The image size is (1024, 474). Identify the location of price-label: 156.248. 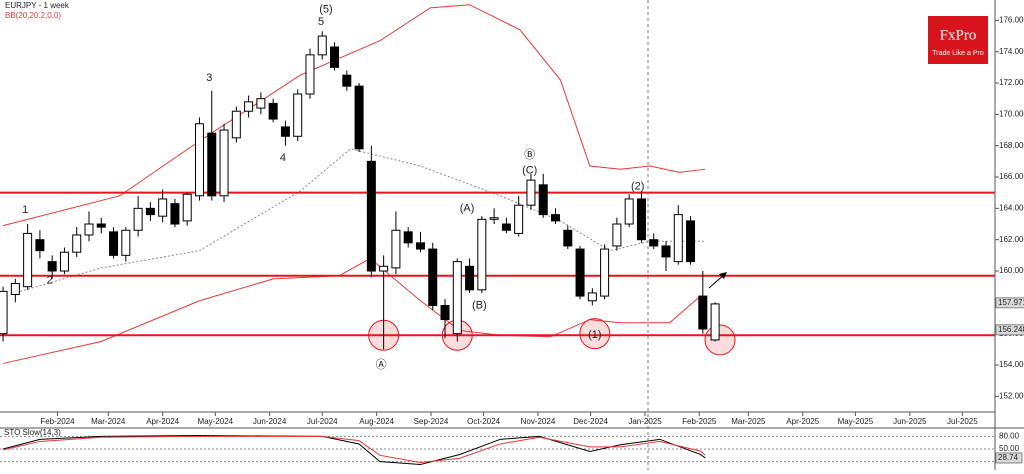
(1011, 329).